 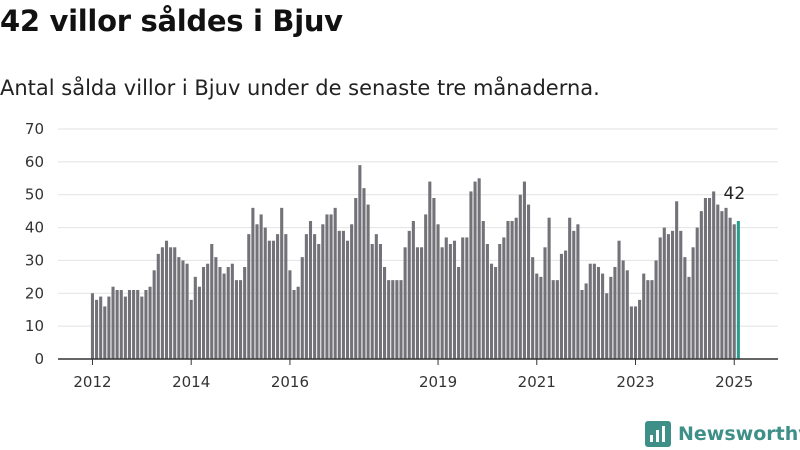 What do you see at coordinates (734, 382) in the screenshot?
I see `x-tick-label: 2025` at bounding box center [734, 382].